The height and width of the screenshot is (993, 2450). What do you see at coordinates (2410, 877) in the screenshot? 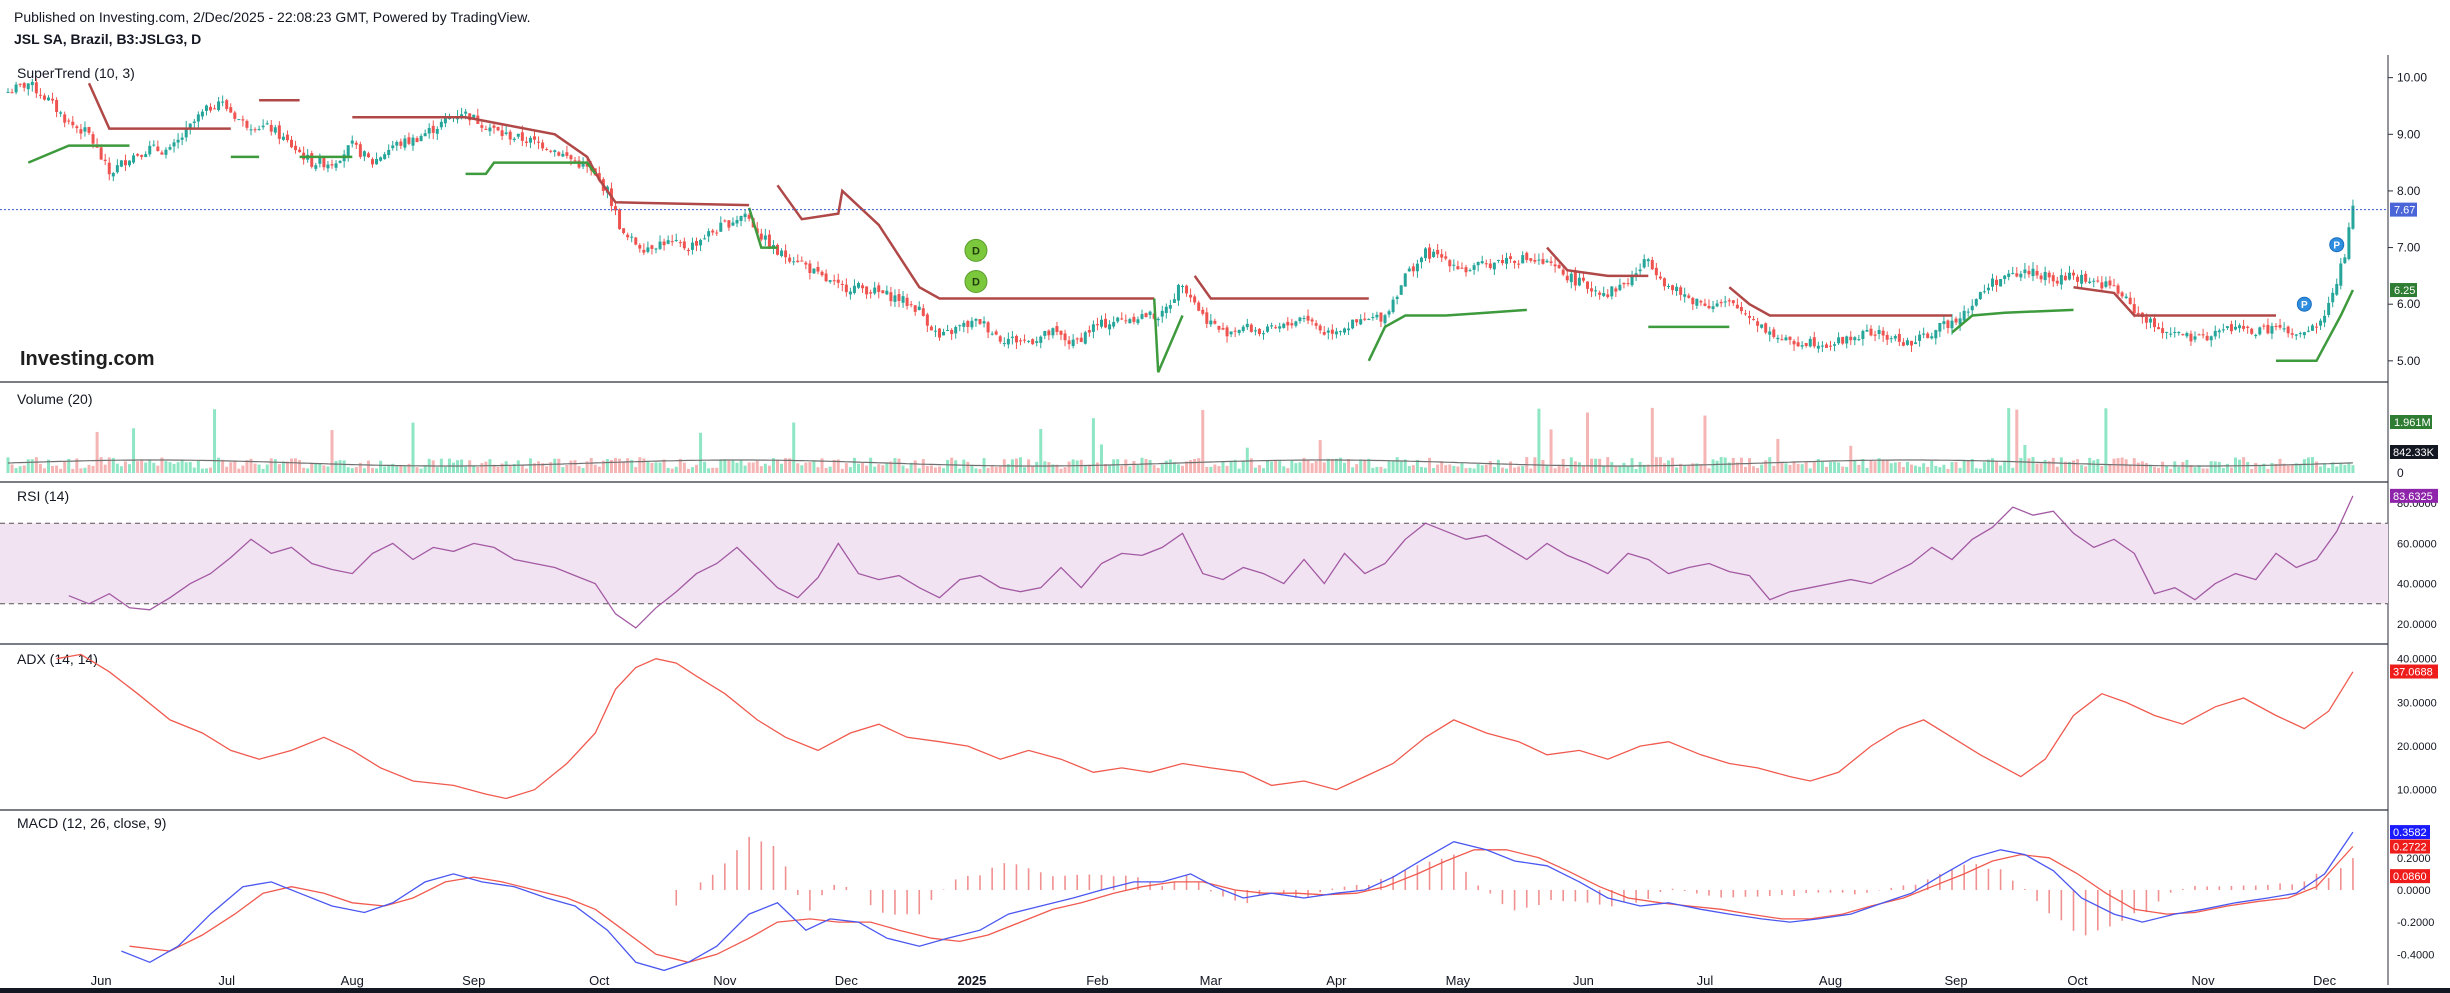
I see `hist-last-label: 0.0860` at bounding box center [2410, 877].